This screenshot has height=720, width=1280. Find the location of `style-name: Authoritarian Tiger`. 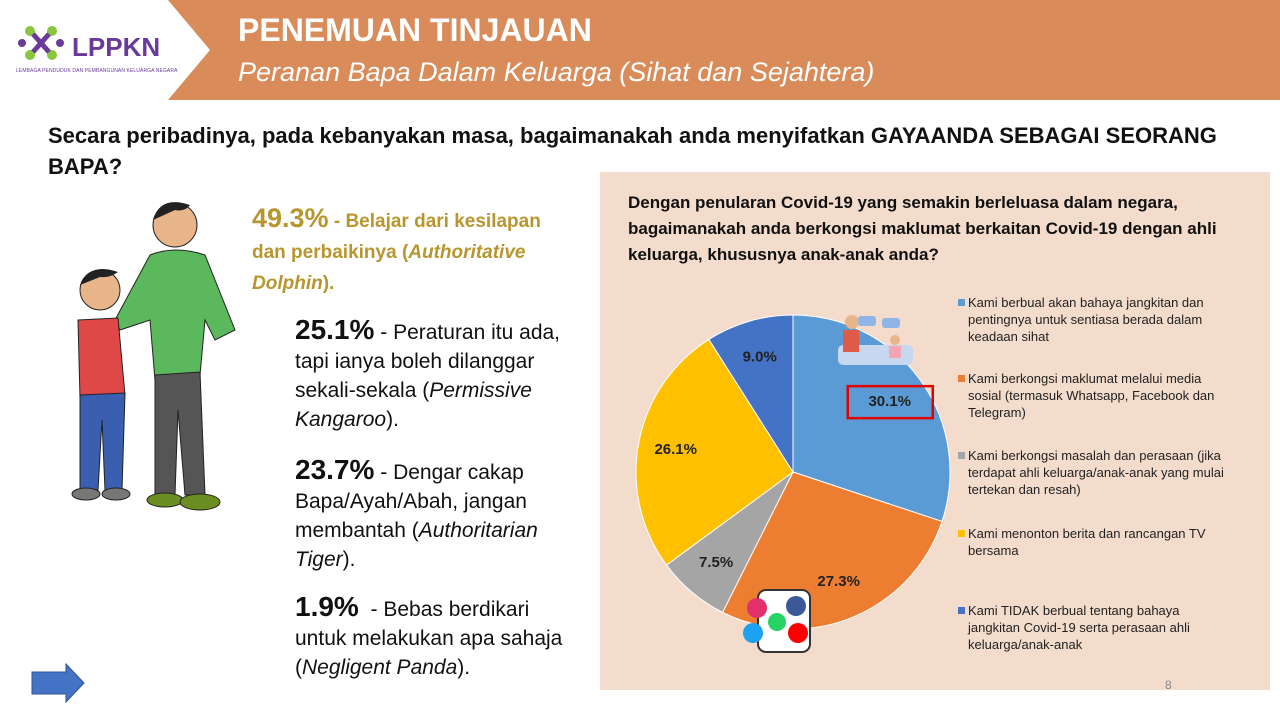

style-name: Authoritarian Tiger is located at coordinates (416, 545).